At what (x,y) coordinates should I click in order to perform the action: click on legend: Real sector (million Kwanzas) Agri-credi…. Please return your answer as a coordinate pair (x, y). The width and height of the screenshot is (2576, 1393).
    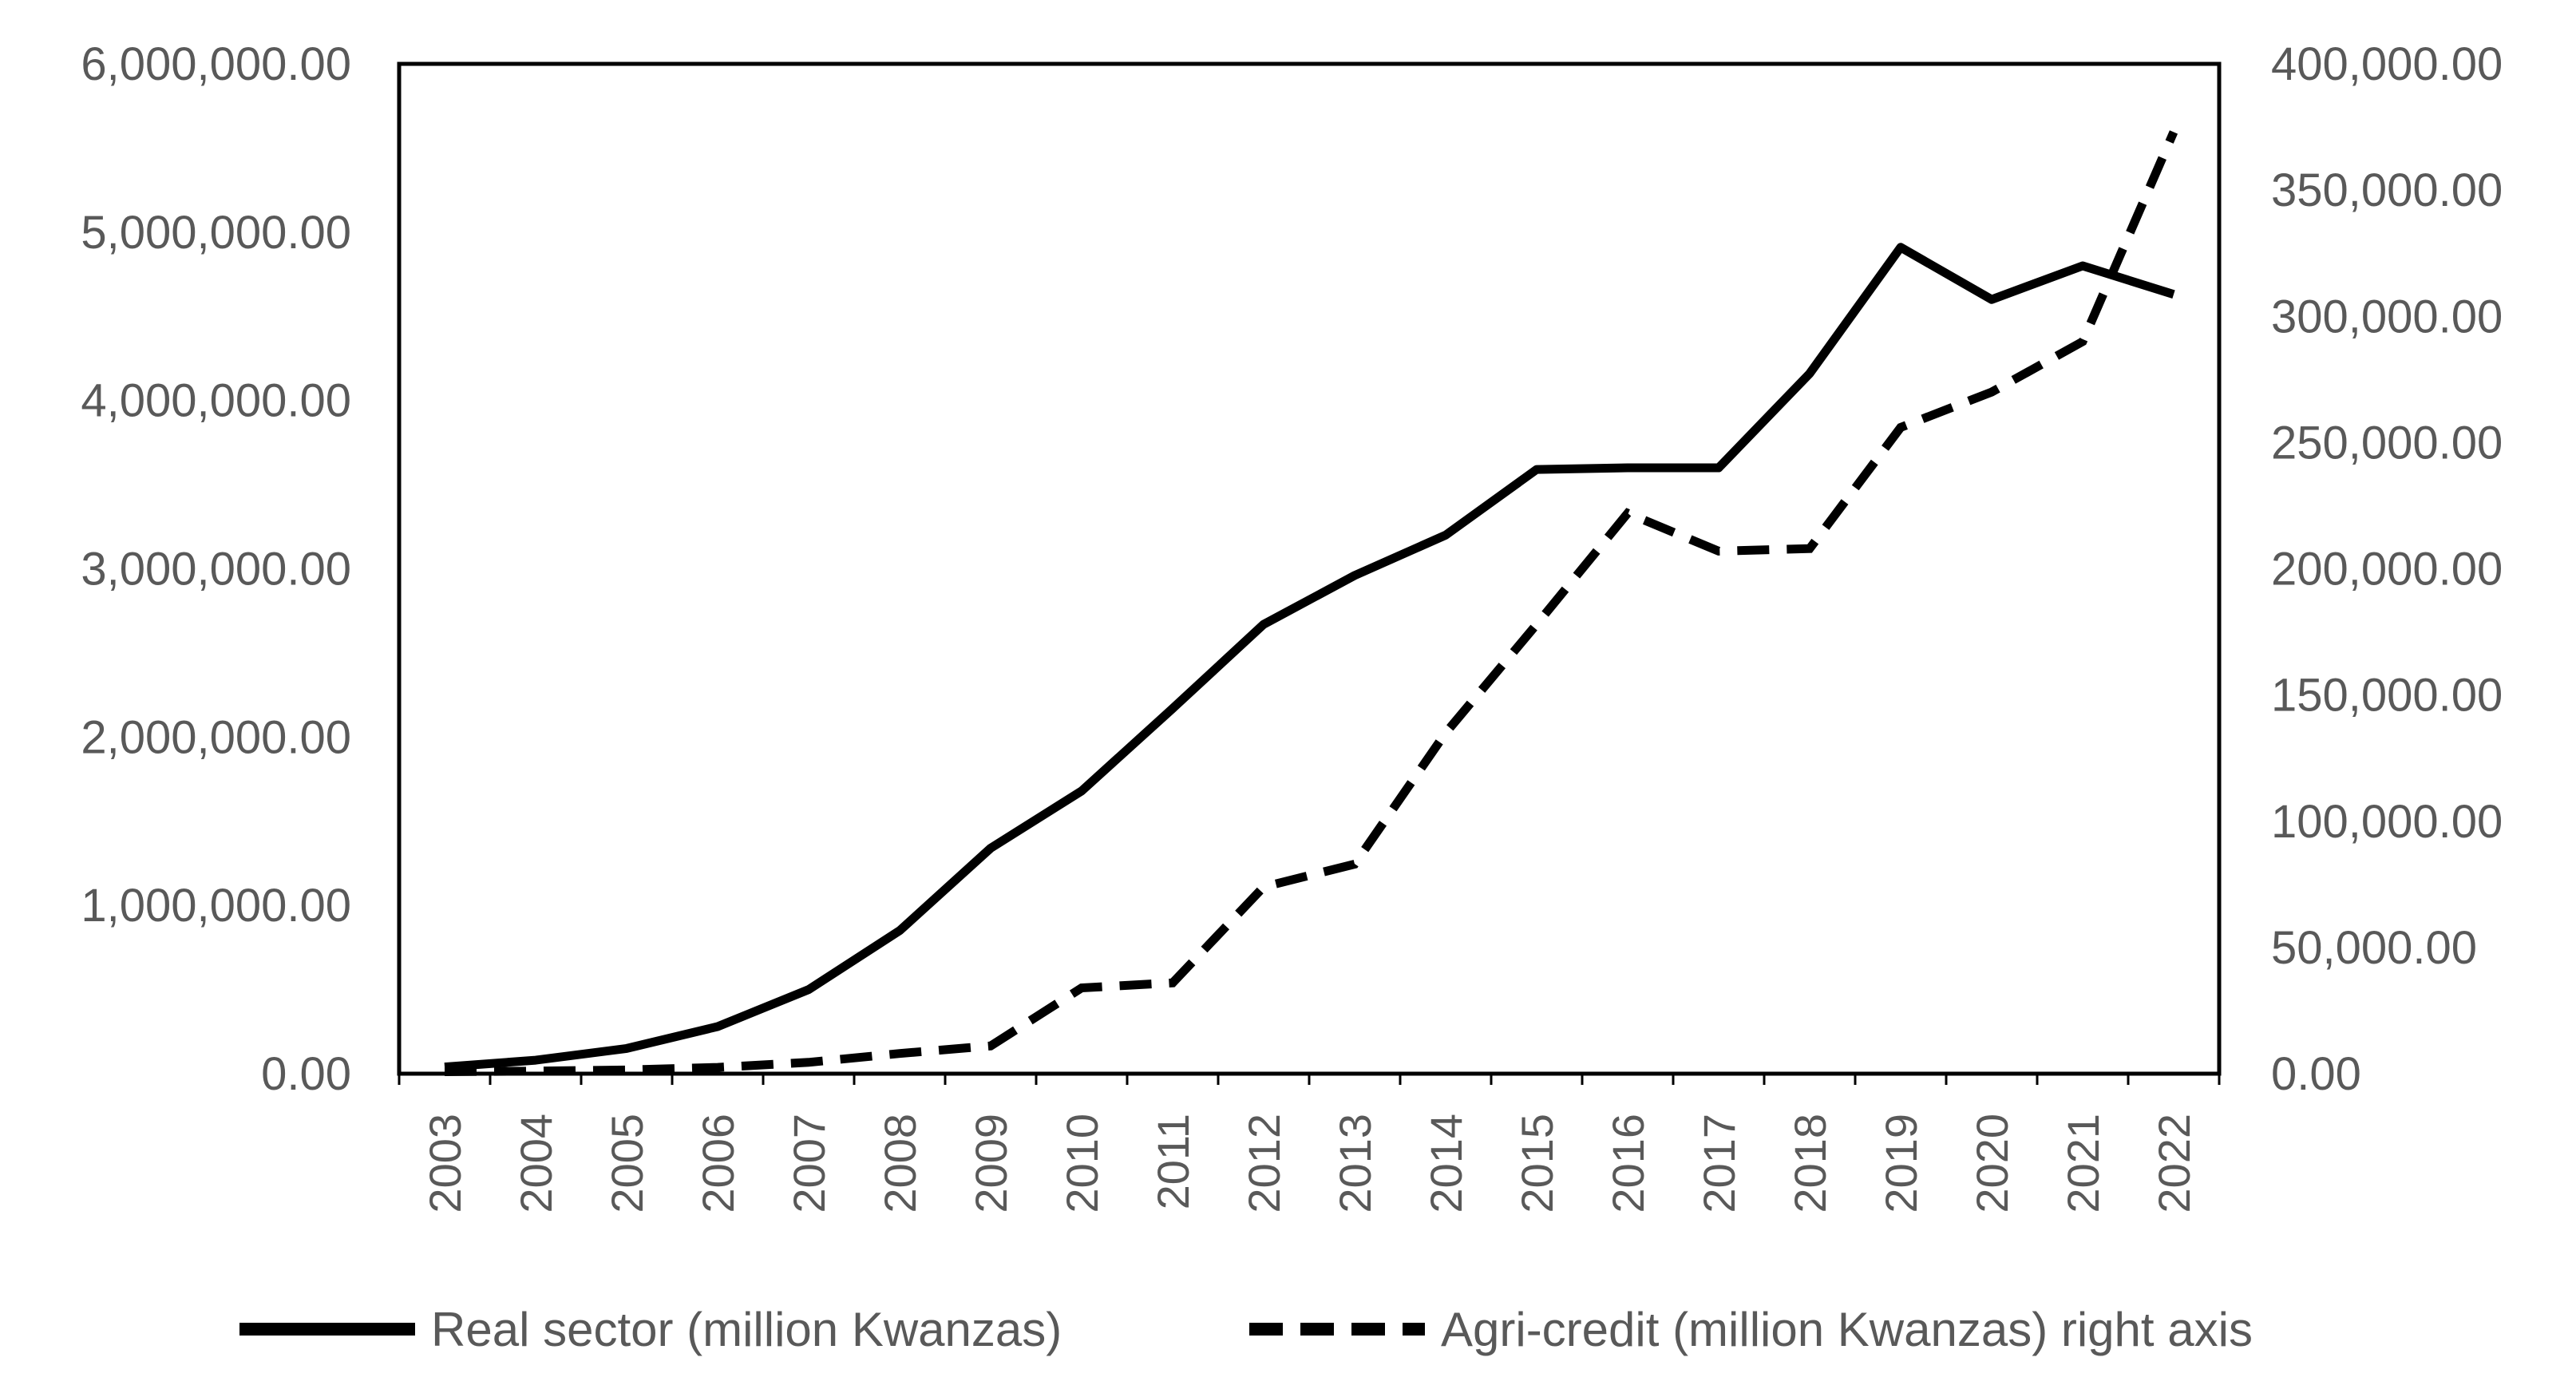
    Looking at the image, I should click on (1246, 1329).